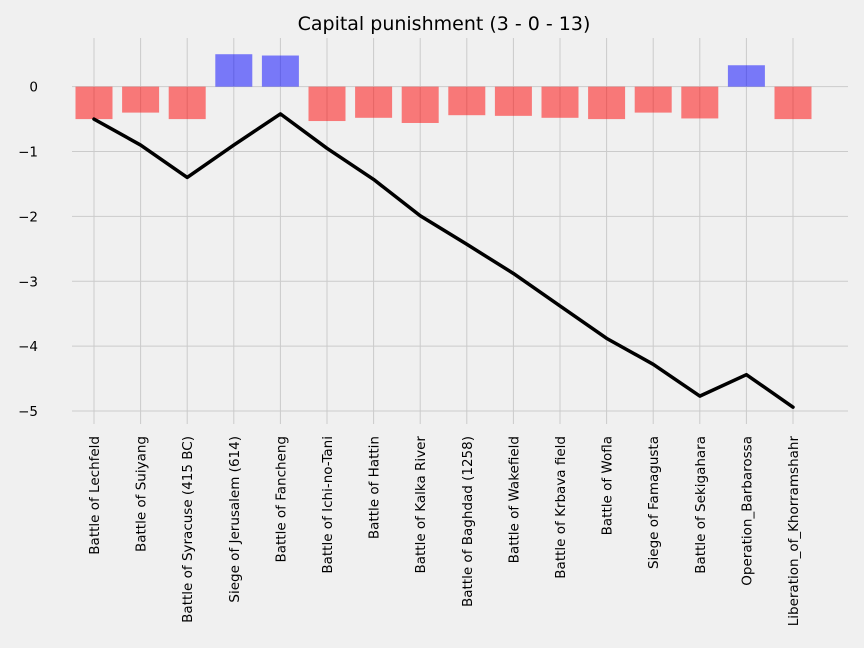 This screenshot has width=864, height=648. What do you see at coordinates (281, 499) in the screenshot?
I see `x-tick-label: Battle of Fancheng` at bounding box center [281, 499].